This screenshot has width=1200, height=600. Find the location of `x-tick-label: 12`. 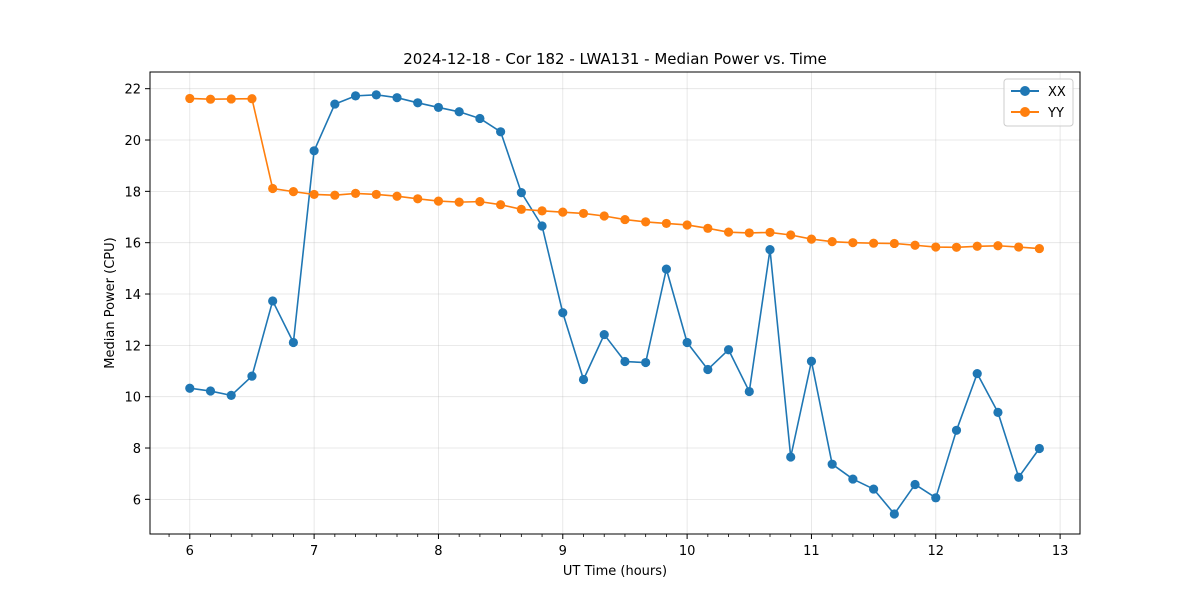

x-tick-label: 12 is located at coordinates (936, 551).